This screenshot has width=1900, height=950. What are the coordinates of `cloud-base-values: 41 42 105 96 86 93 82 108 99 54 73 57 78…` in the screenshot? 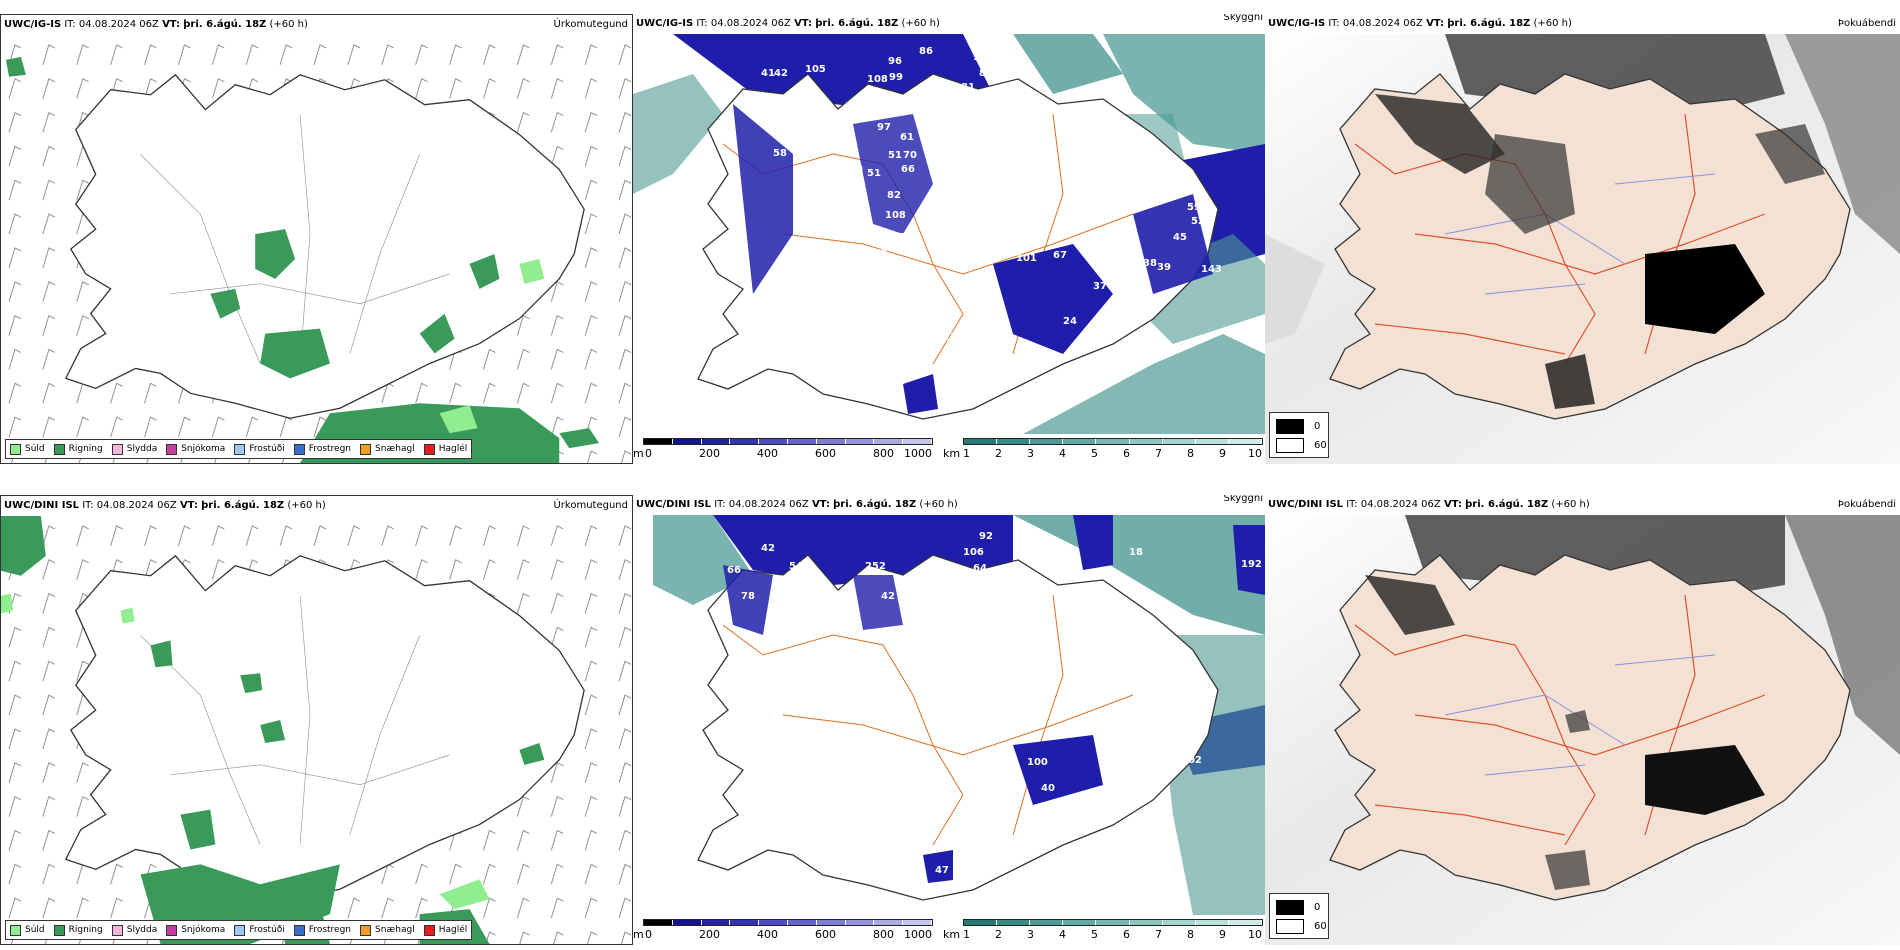 It's located at (979, 213).